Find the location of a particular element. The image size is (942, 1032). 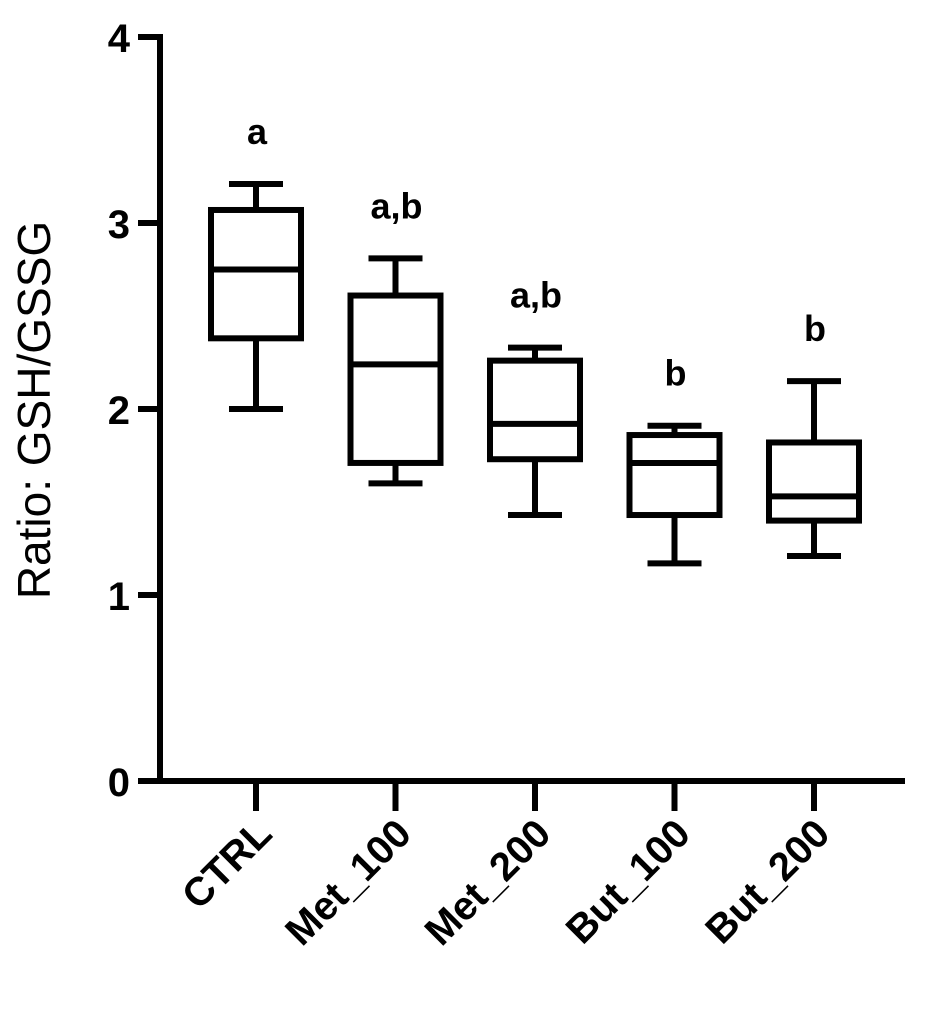

box-but_100: b is located at coordinates (674, 460).